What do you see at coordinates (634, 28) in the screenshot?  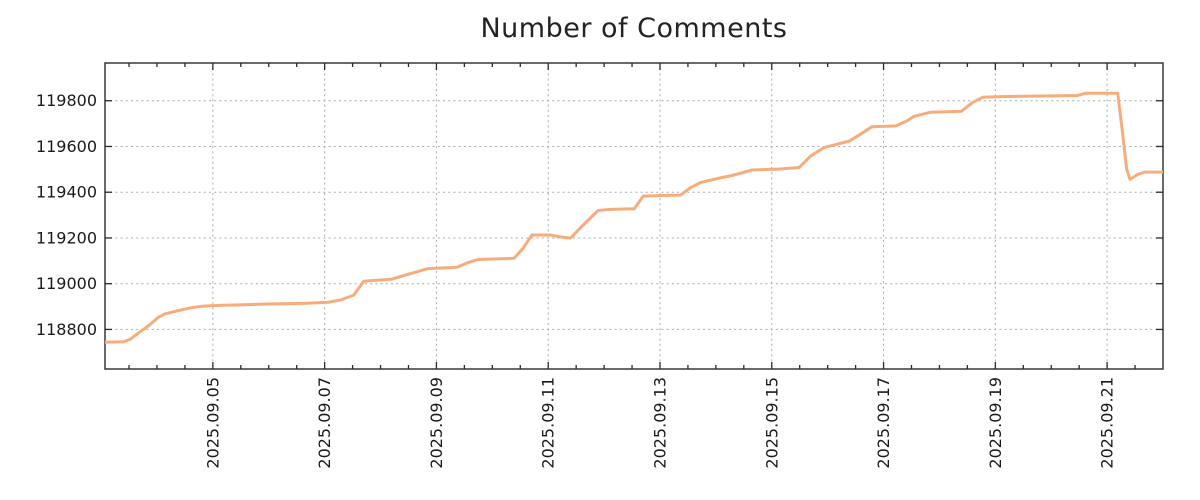 I see `chart-title: Number of Comments` at bounding box center [634, 28].